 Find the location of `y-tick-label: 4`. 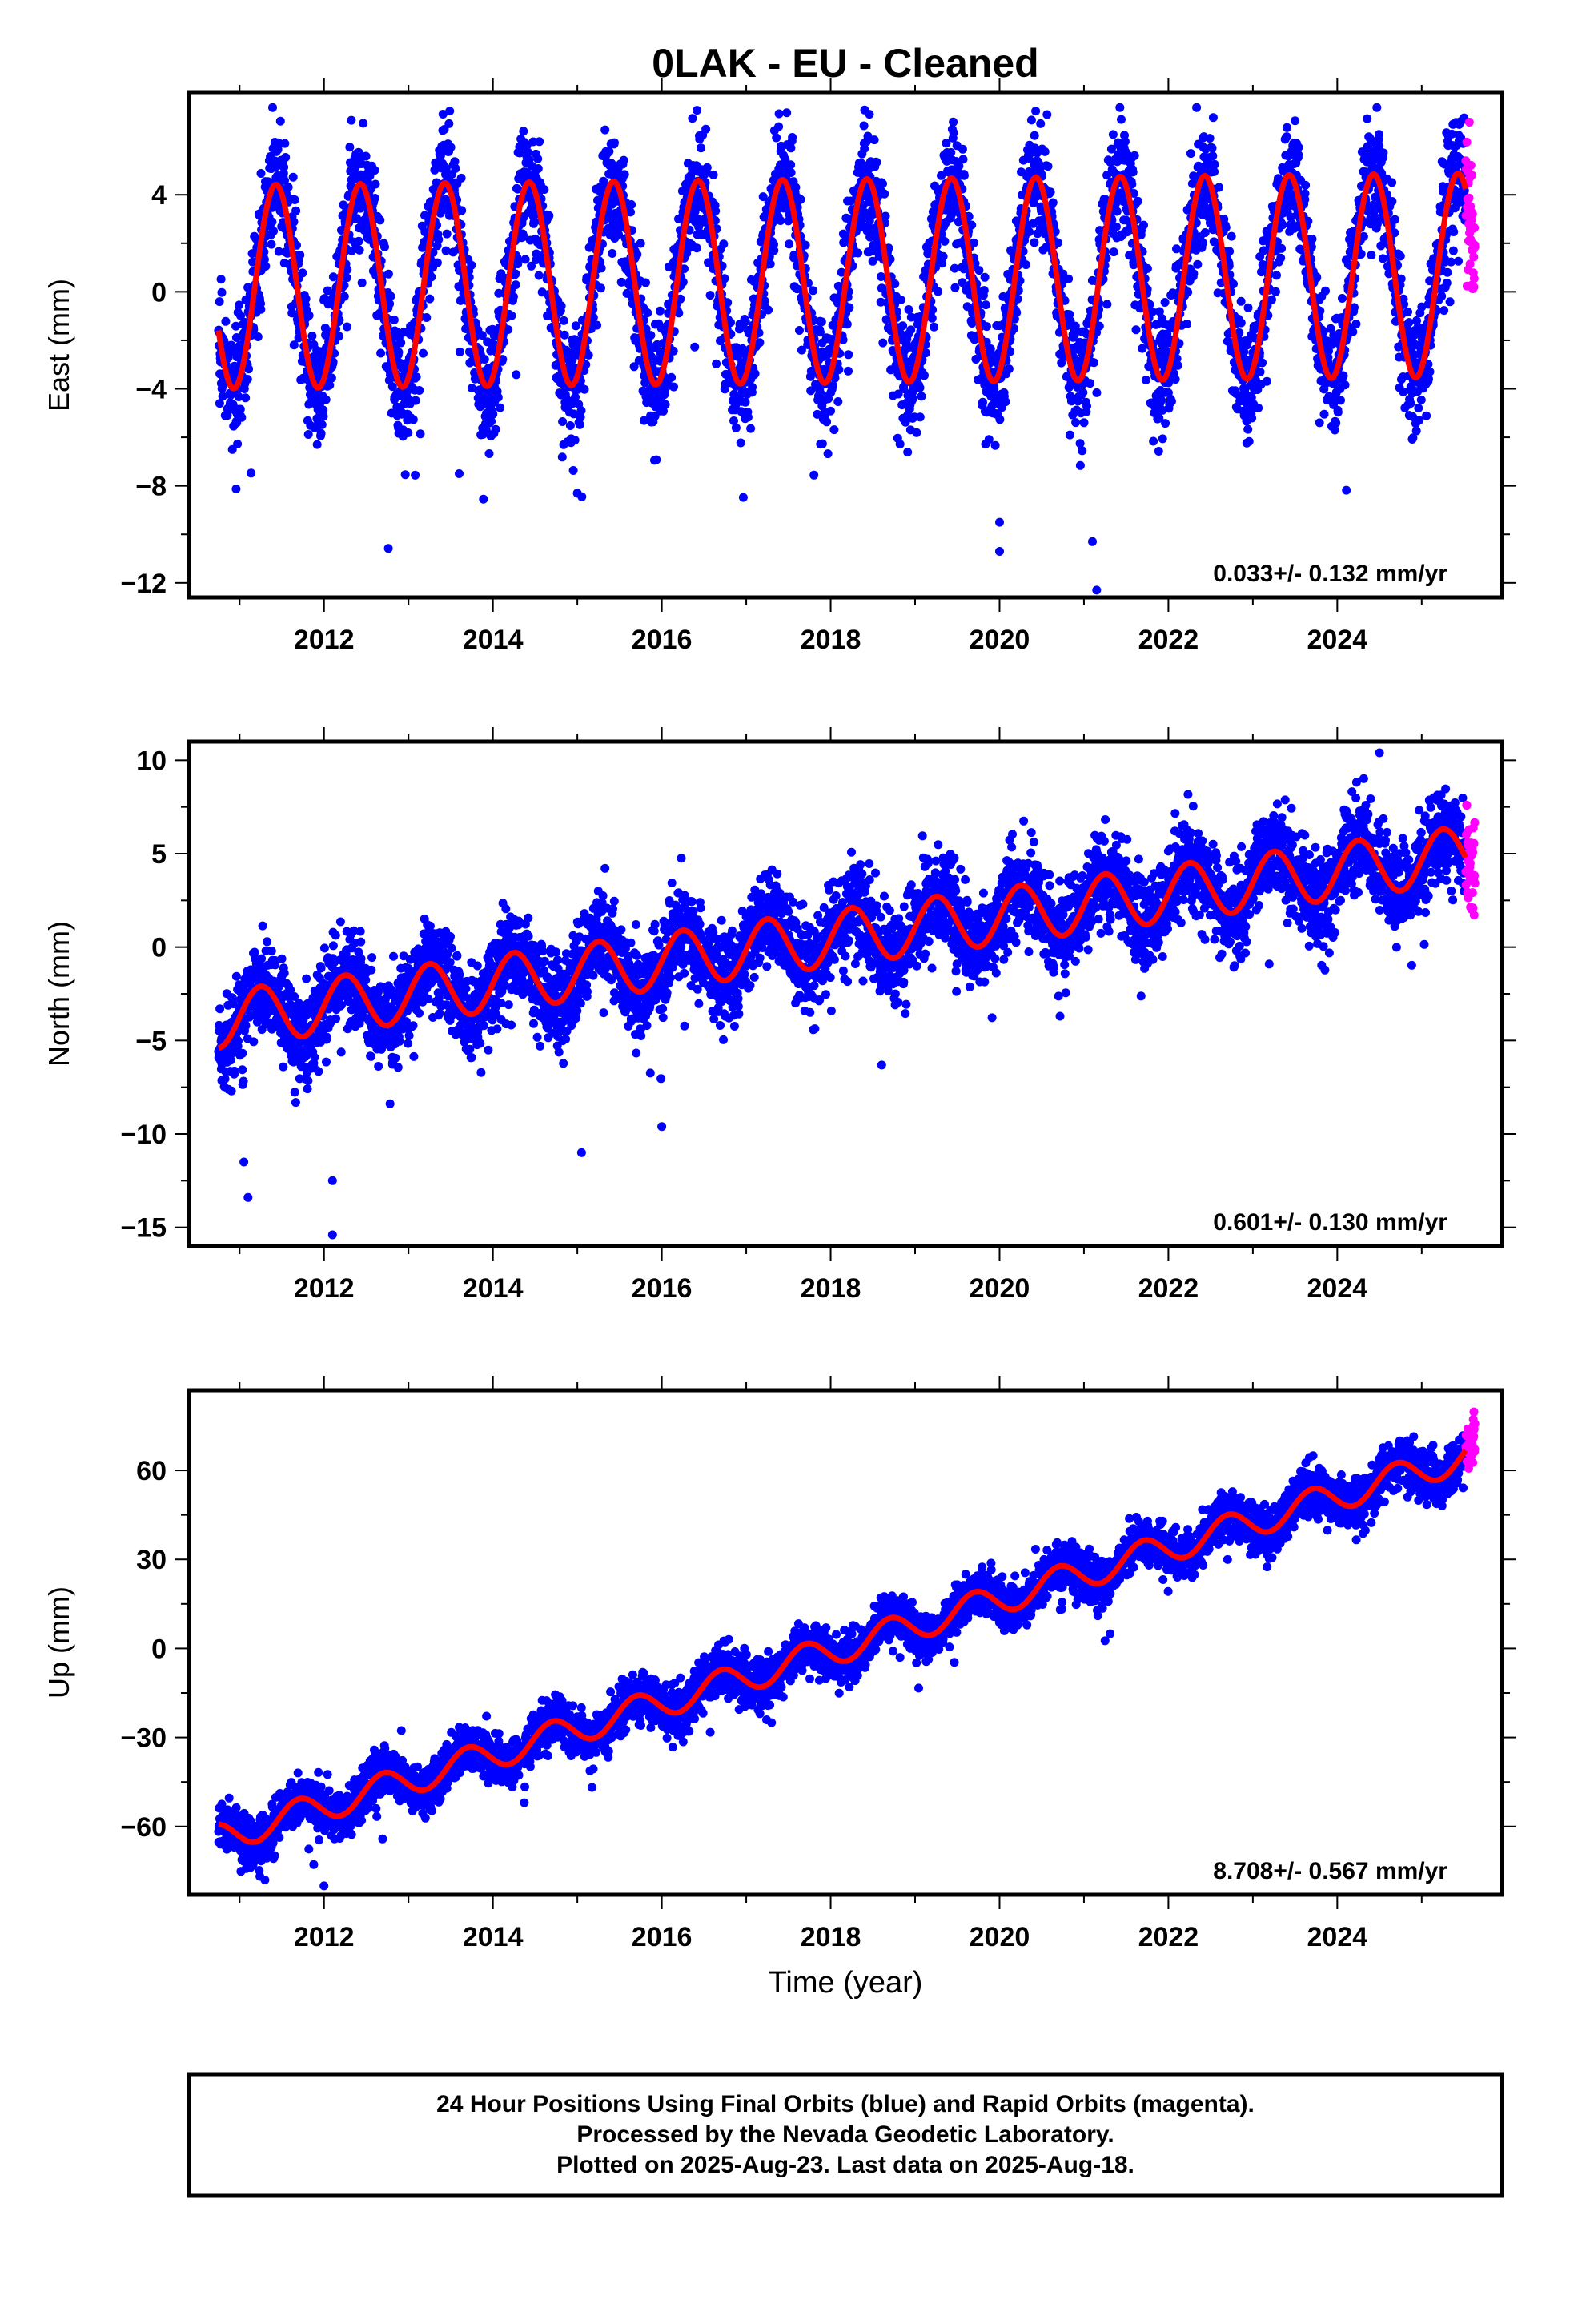

y-tick-label: 4 is located at coordinates (159, 195).